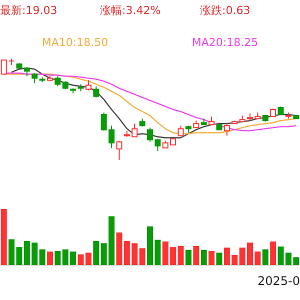  I want to click on text: MA10:18.50, so click(75, 42).